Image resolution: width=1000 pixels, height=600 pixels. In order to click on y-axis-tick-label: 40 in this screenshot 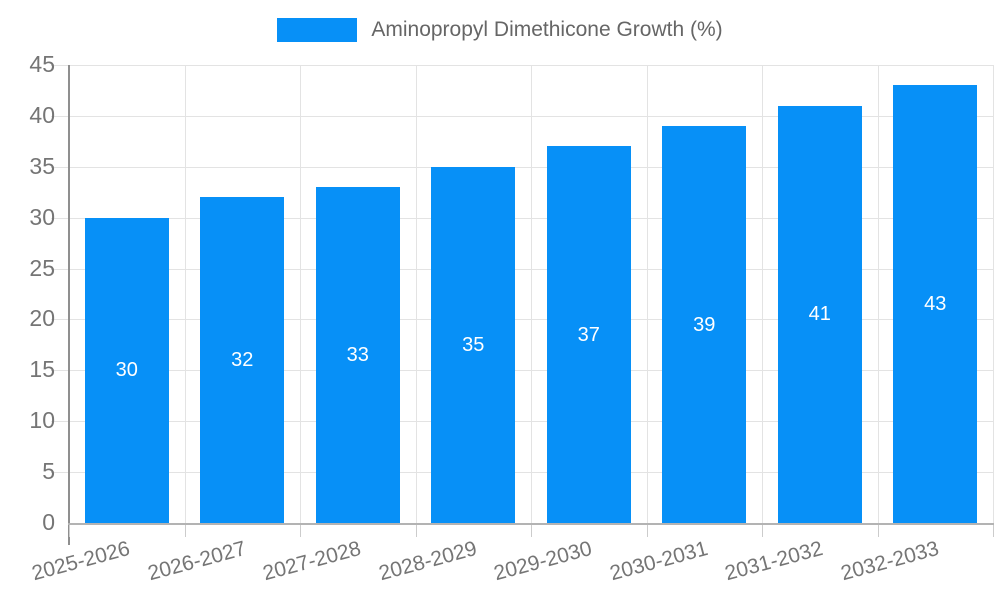, I will do `click(42, 114)`.